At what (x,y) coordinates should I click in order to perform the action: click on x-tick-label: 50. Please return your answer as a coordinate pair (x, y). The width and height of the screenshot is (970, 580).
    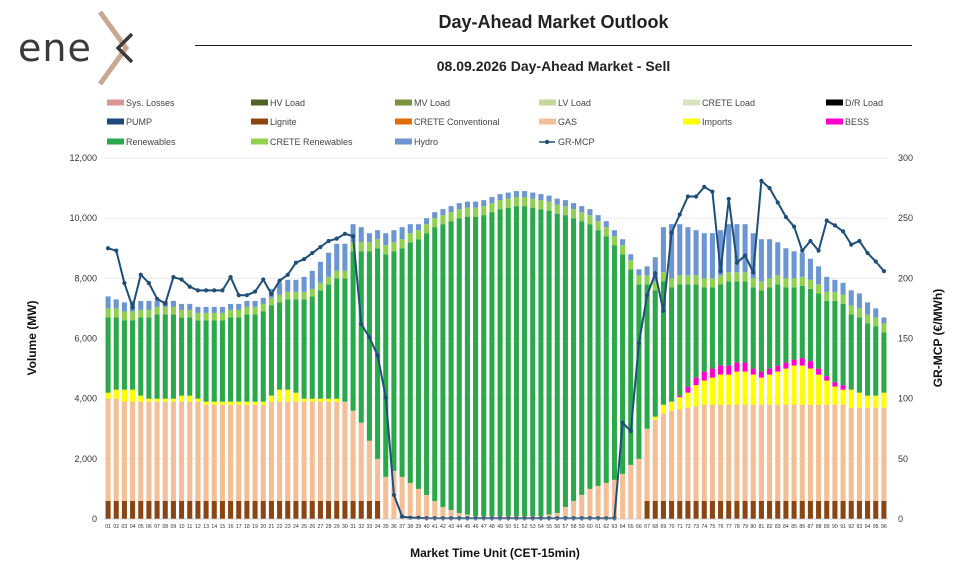
    Looking at the image, I should click on (508, 527).